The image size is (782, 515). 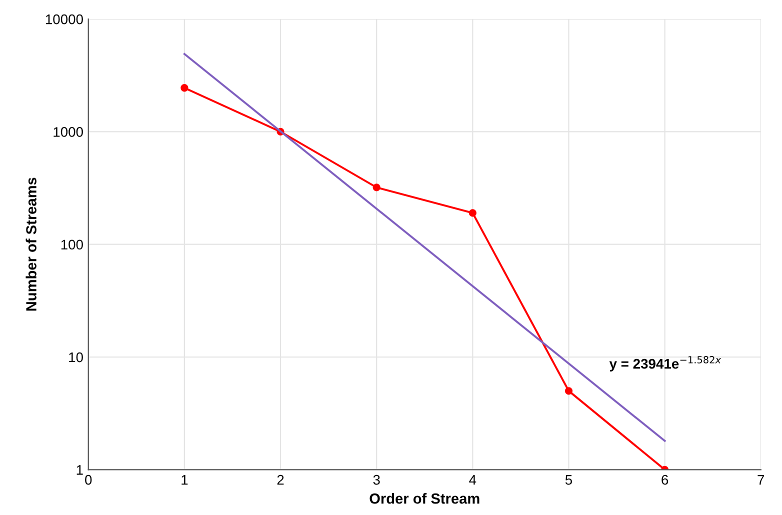 What do you see at coordinates (472, 480) in the screenshot?
I see `x-tick-label: 4` at bounding box center [472, 480].